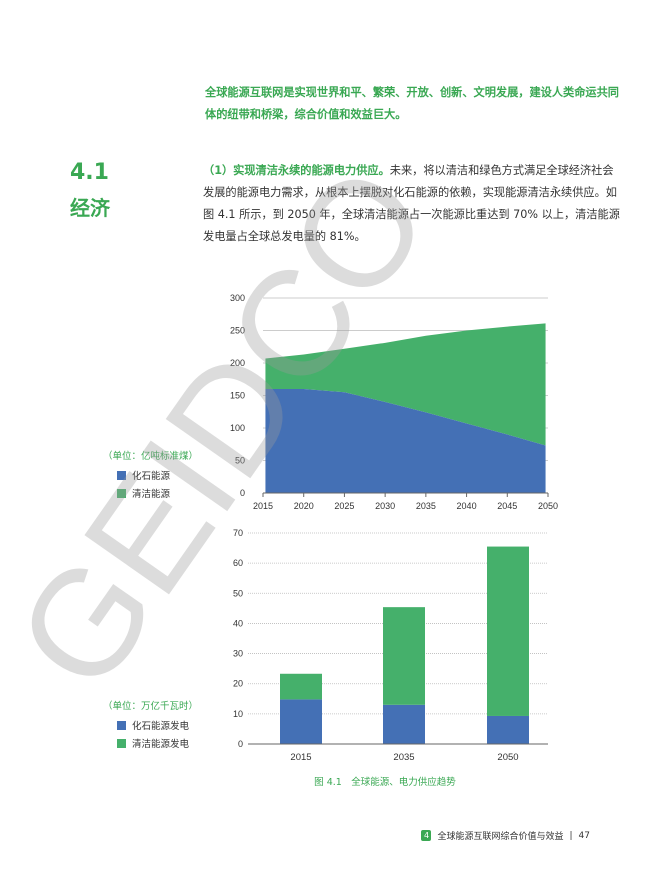 This screenshot has height=883, width=650. Describe the element at coordinates (467, 506) in the screenshot. I see `x-tick-label: 2040` at that location.